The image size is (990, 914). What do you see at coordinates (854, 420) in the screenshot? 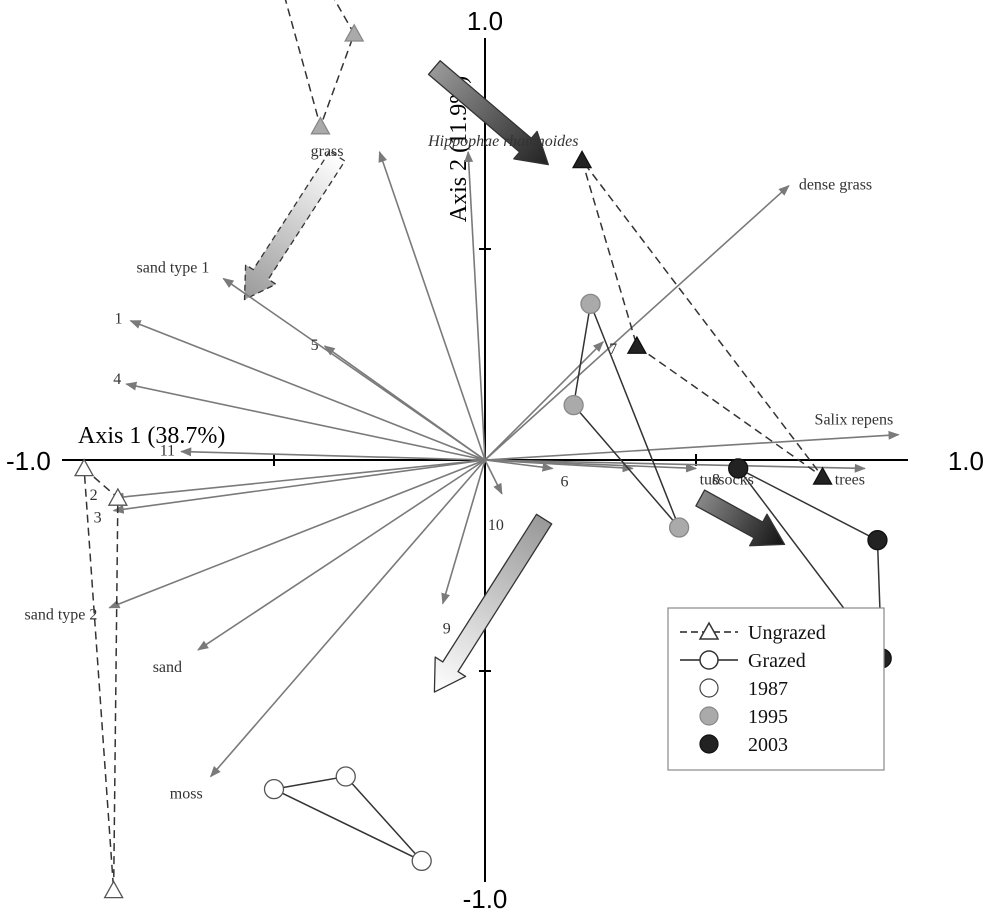
I see `vector-label-salix-repens: Salix repens` at bounding box center [854, 420].